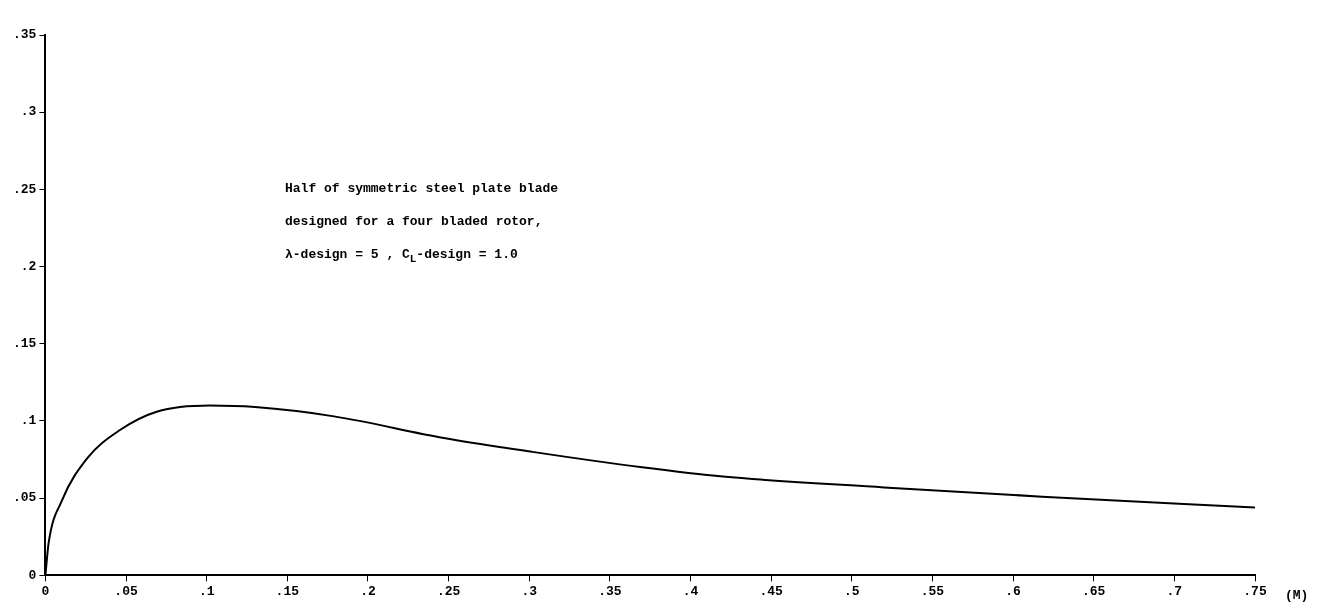 The image size is (1335, 611). Describe the element at coordinates (126, 592) in the screenshot. I see `x-tick-label: .05` at that location.